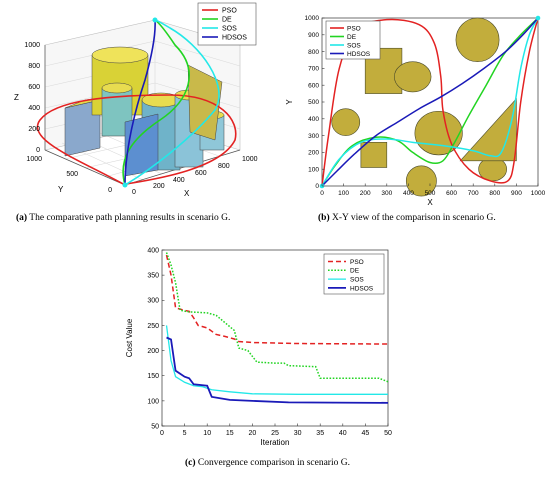  I want to click on x-tick-label: 300, so click(386, 193).